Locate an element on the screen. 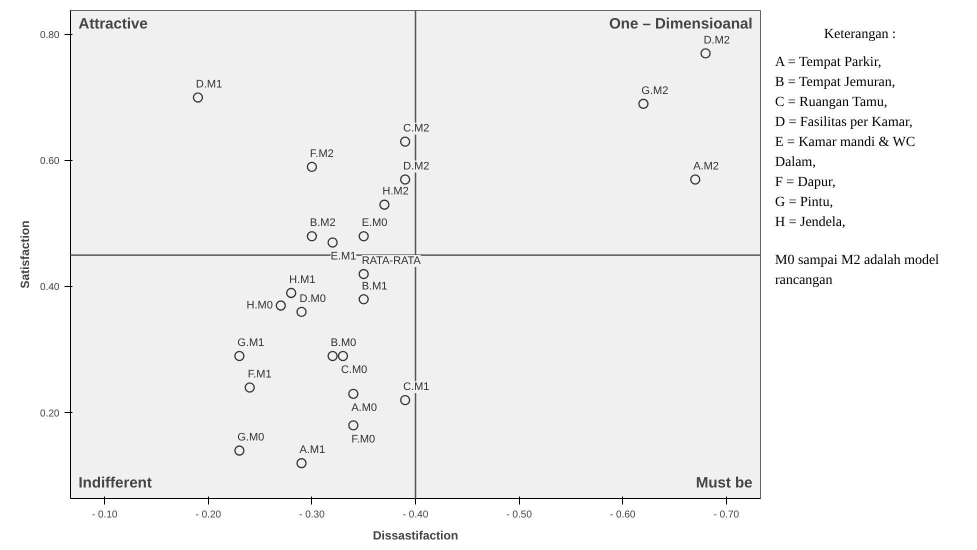 Image resolution: width=977 pixels, height=550 pixels. data-label: C.M1 is located at coordinates (416, 387).